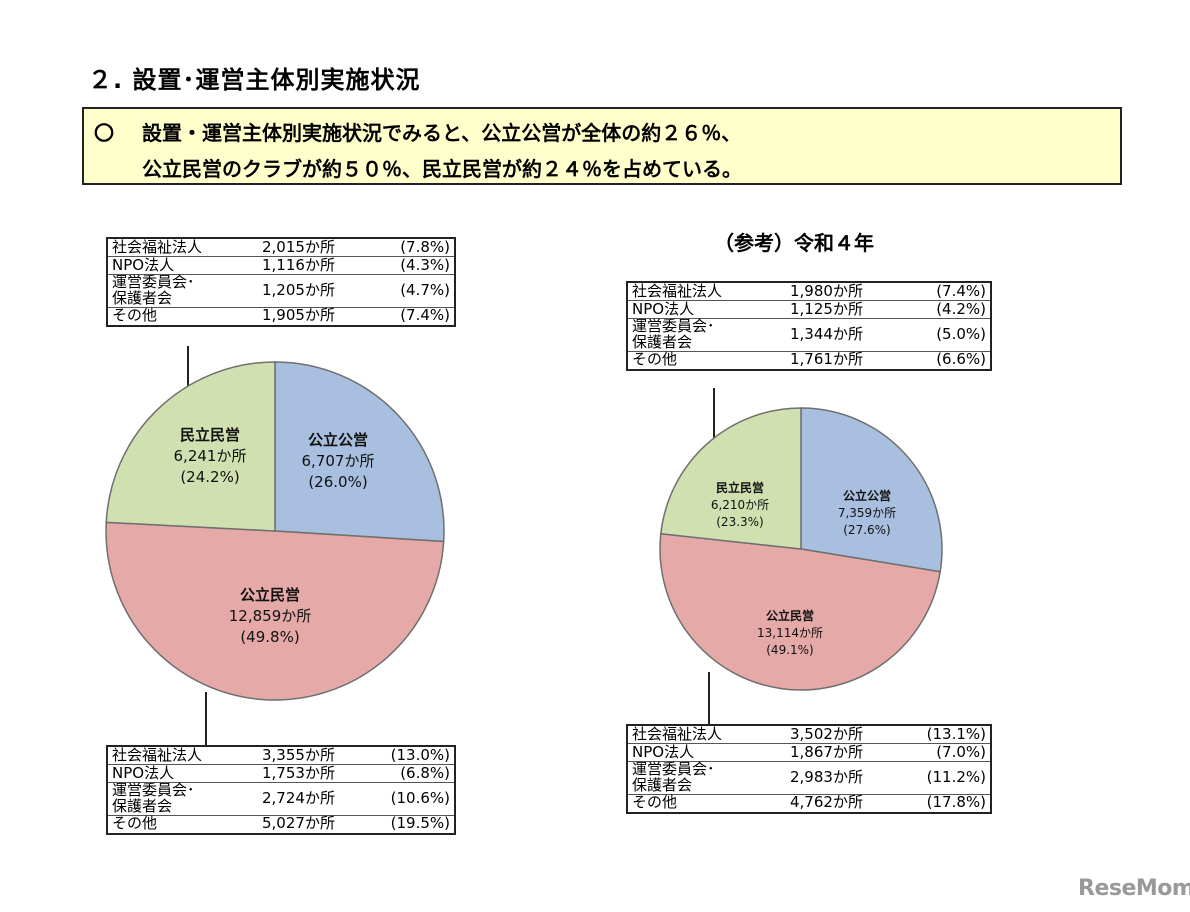 The image size is (1190, 912). I want to click on row-count: 3,502か所, so click(826, 733).